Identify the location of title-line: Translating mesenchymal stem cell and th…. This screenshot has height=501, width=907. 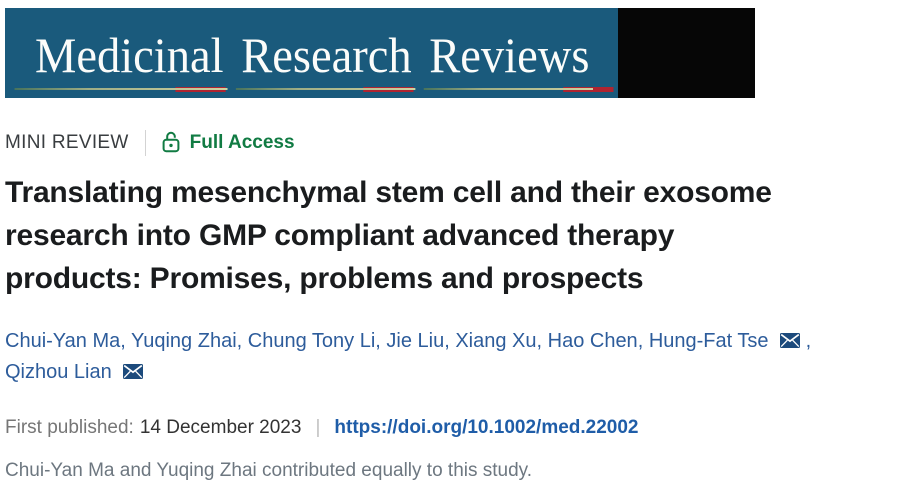
(388, 192).